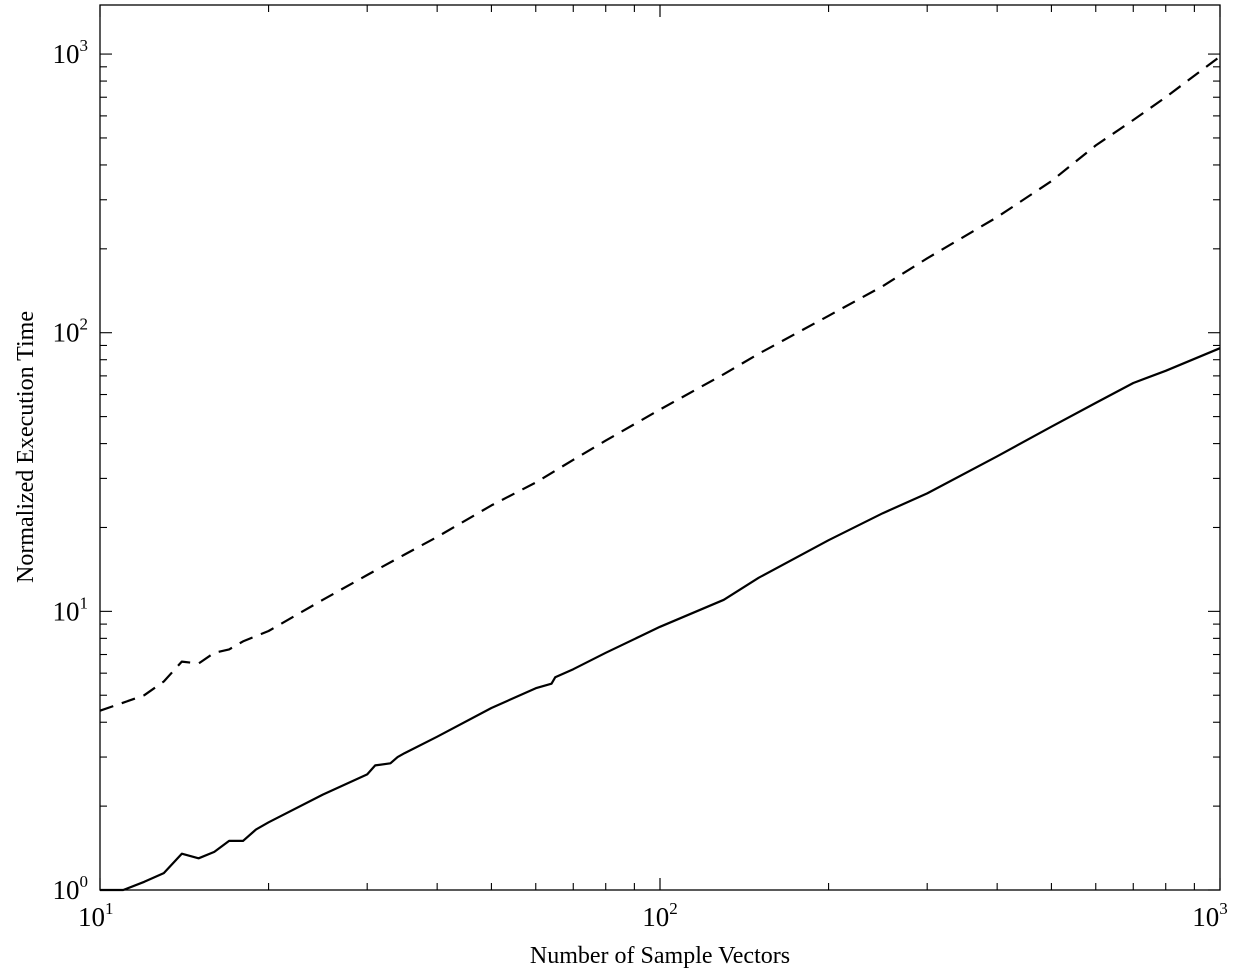 The height and width of the screenshot is (977, 1253). Describe the element at coordinates (71, 52) in the screenshot. I see `y-tick-label: 10³` at that location.